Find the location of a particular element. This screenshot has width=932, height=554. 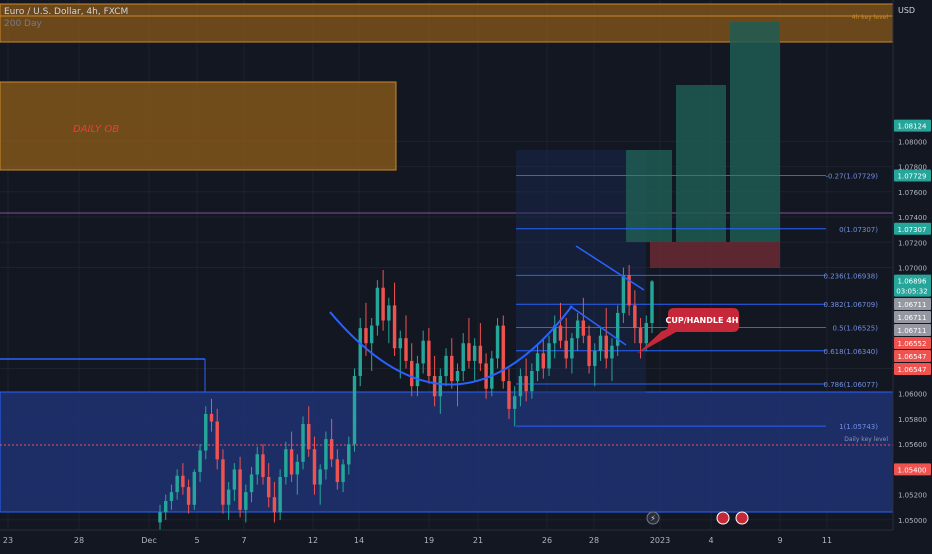

key-level-4h-label: 4h key level is located at coordinates (870, 17).